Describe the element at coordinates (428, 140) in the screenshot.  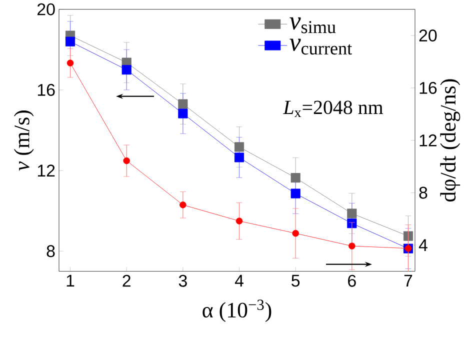
I see `y2-tick-label: 12` at that location.